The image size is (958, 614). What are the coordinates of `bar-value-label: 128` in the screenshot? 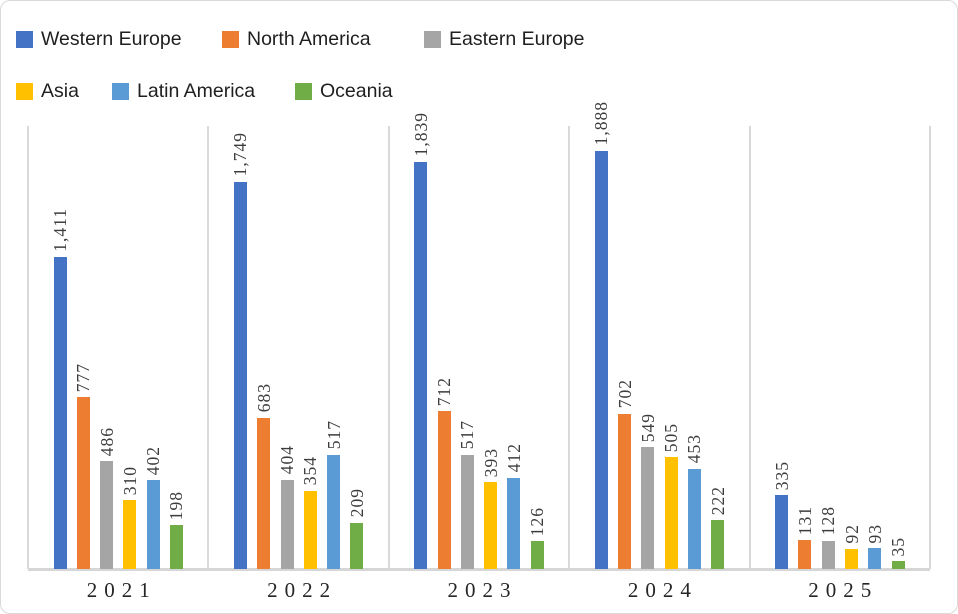 It's located at (828, 521).